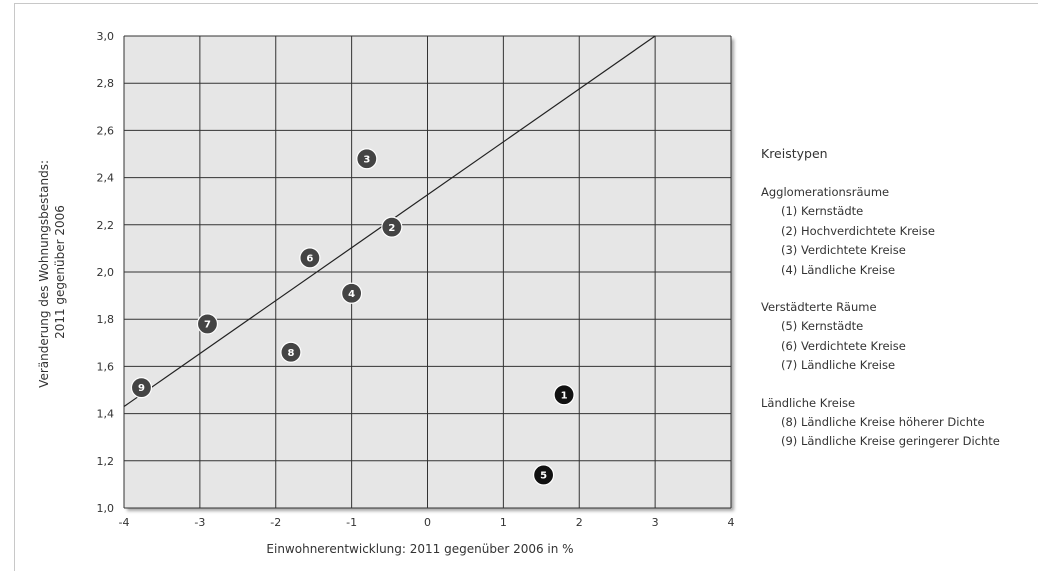 This screenshot has width=1038, height=571. I want to click on data-point-label: 5, so click(543, 476).